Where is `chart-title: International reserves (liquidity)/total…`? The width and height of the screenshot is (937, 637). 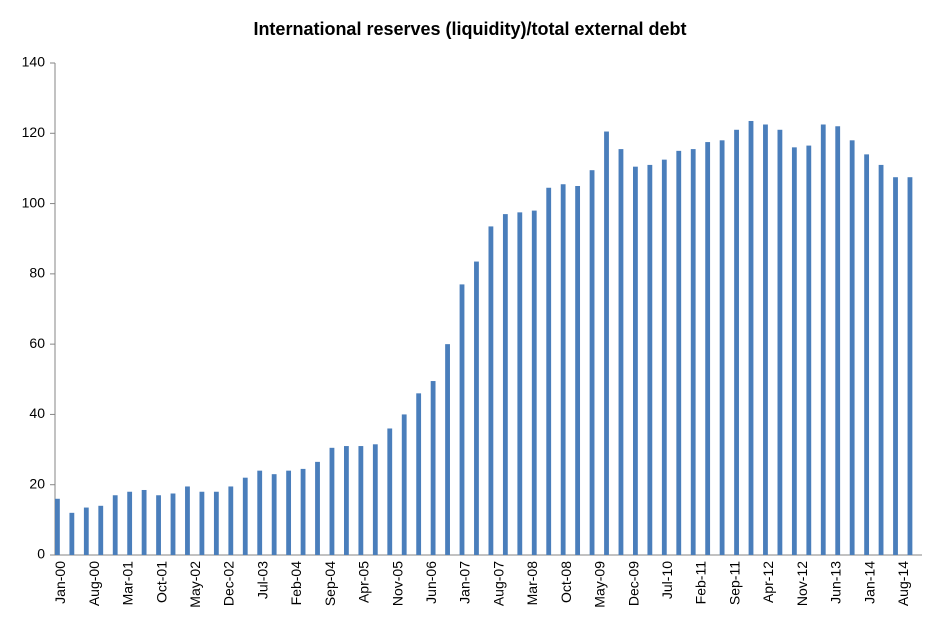
chart-title: International reserves (liquidity)/total… is located at coordinates (469, 29).